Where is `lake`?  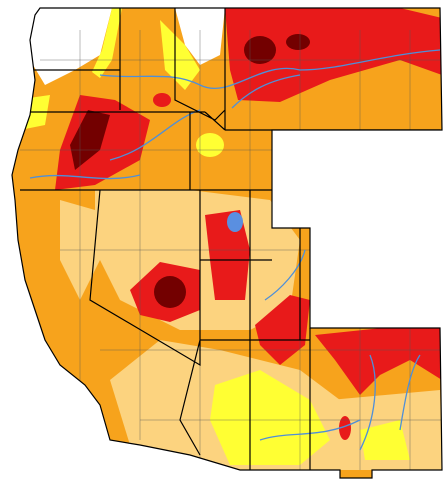
lake is located at coordinates (235, 222).